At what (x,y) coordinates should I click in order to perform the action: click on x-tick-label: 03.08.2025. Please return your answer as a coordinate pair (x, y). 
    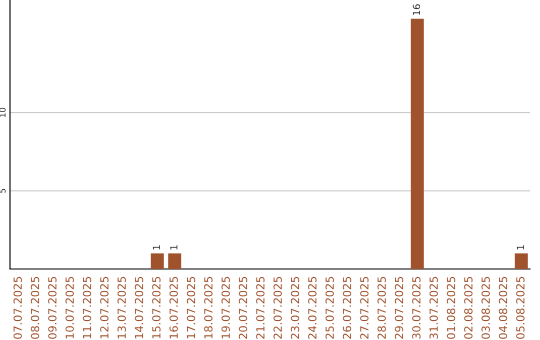
    Looking at the image, I should click on (485, 307).